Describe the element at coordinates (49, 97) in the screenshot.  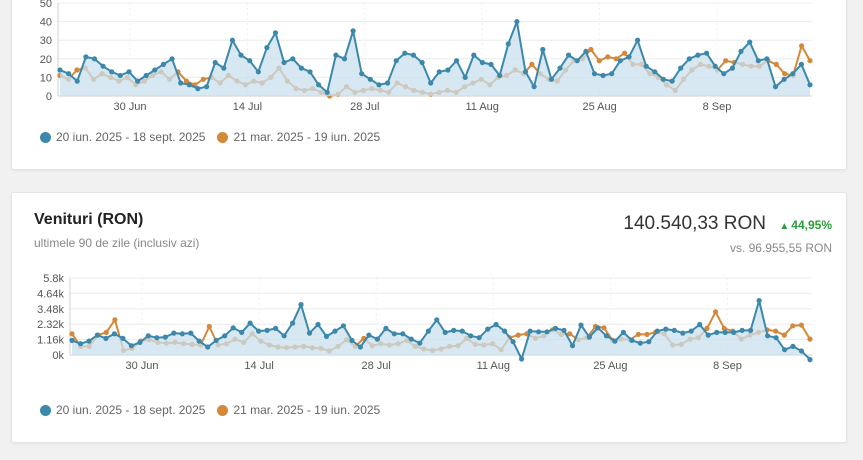
I see `y-tick-label: 0` at that location.